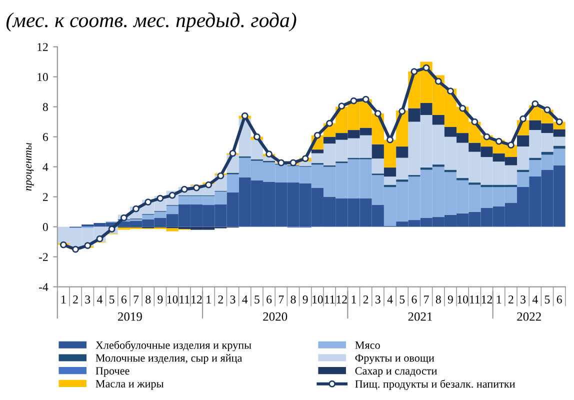  Describe the element at coordinates (367, 345) in the screenshot. I see `legend-label: Мясо` at that location.